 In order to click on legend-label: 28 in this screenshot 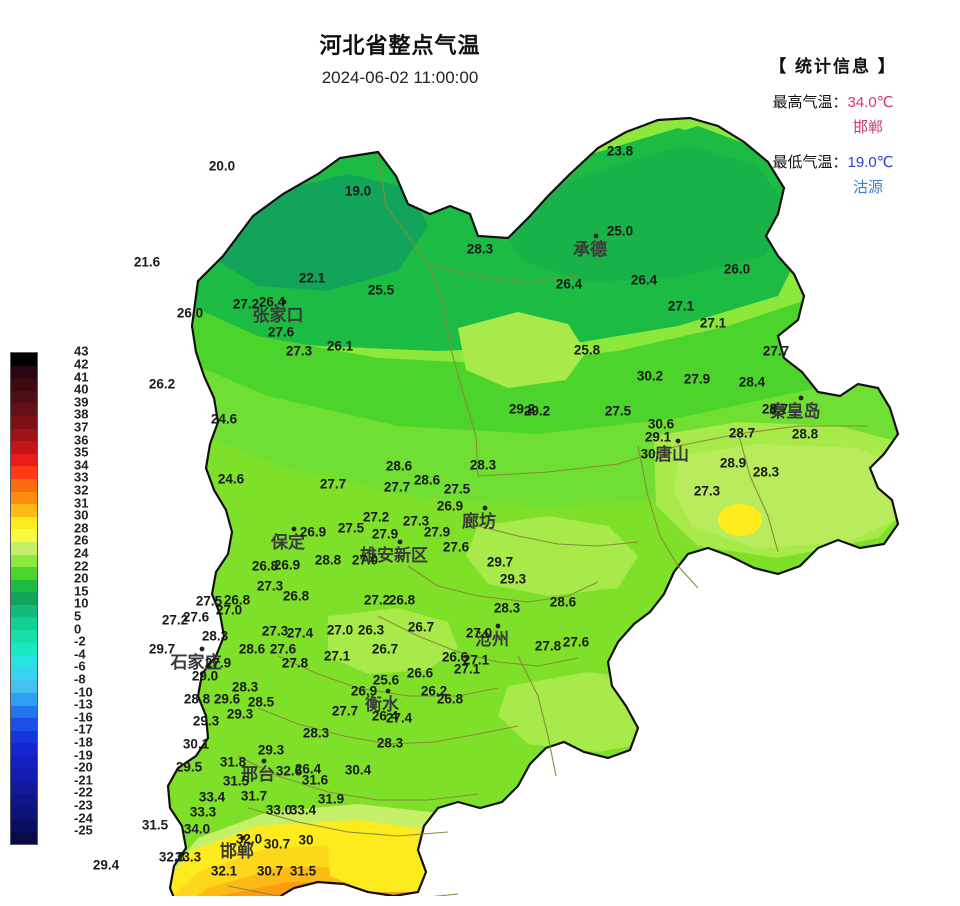, I will do `click(81, 528)`.